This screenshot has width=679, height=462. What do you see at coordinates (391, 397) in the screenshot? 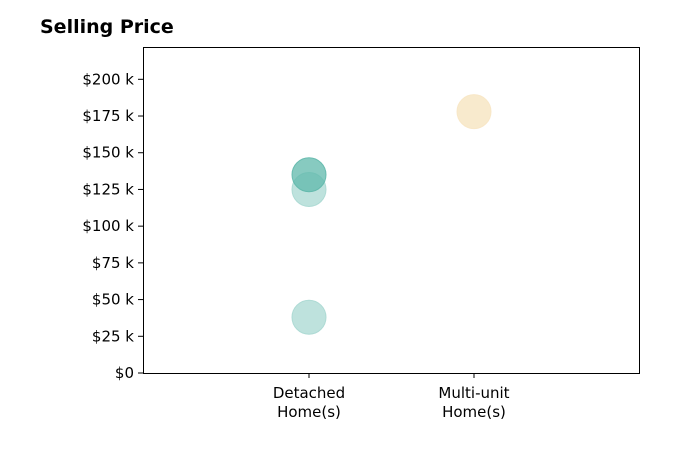
I see `x-axis: Detached Home(s) Multi-unit Home(s)` at bounding box center [391, 397].